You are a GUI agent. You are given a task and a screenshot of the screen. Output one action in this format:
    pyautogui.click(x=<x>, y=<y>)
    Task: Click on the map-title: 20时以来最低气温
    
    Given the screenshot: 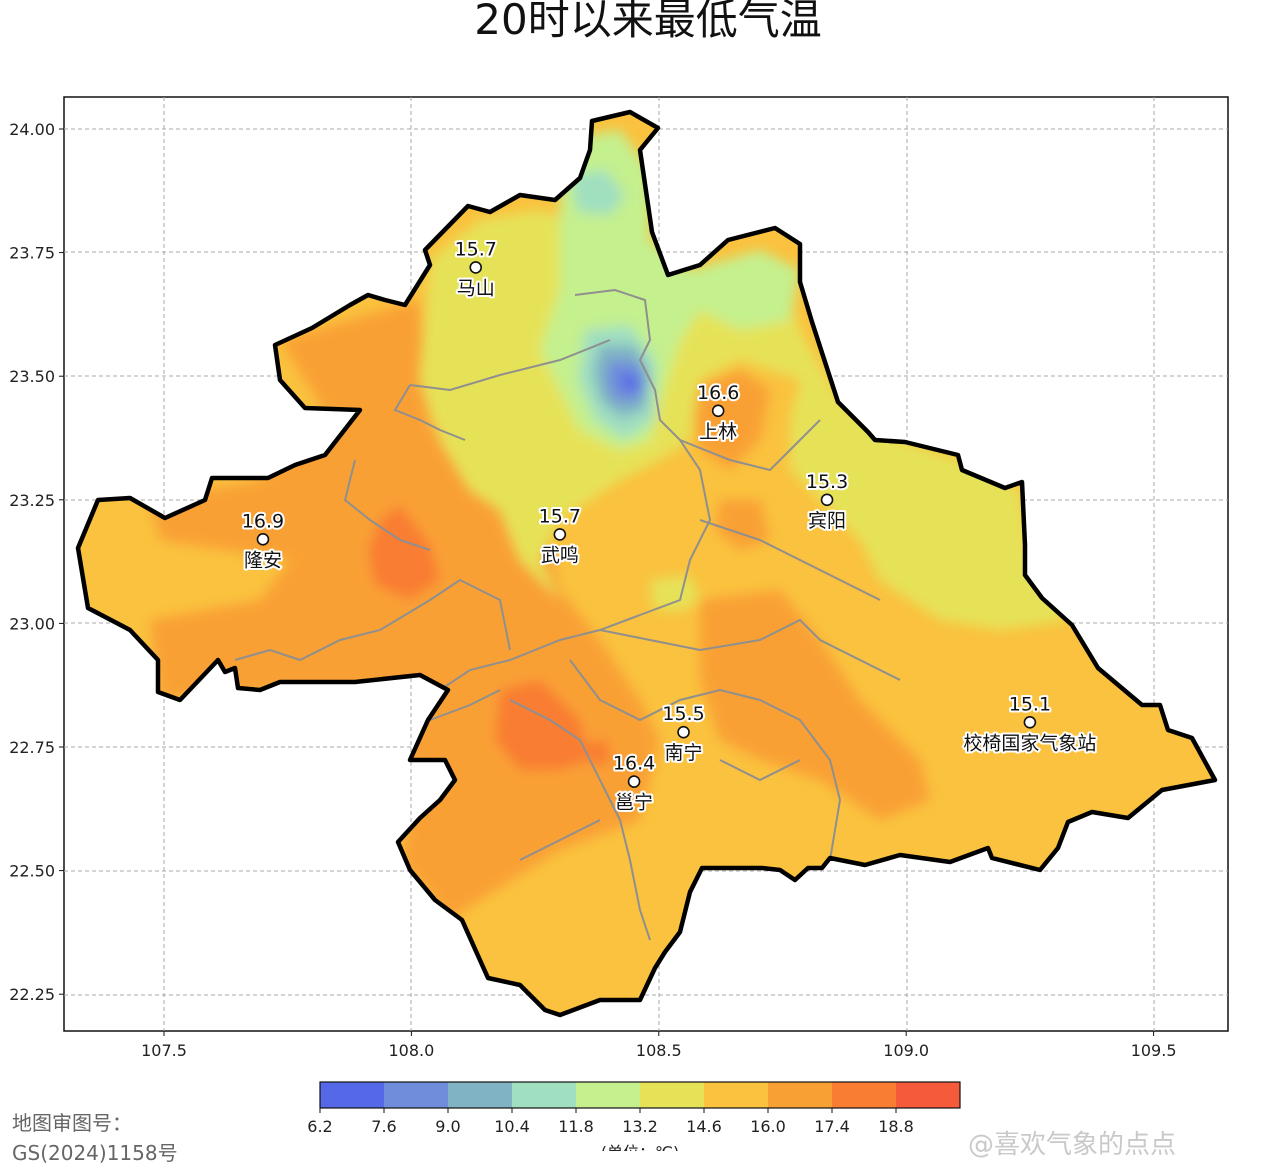 What is the action you would take?
    pyautogui.click(x=648, y=22)
    